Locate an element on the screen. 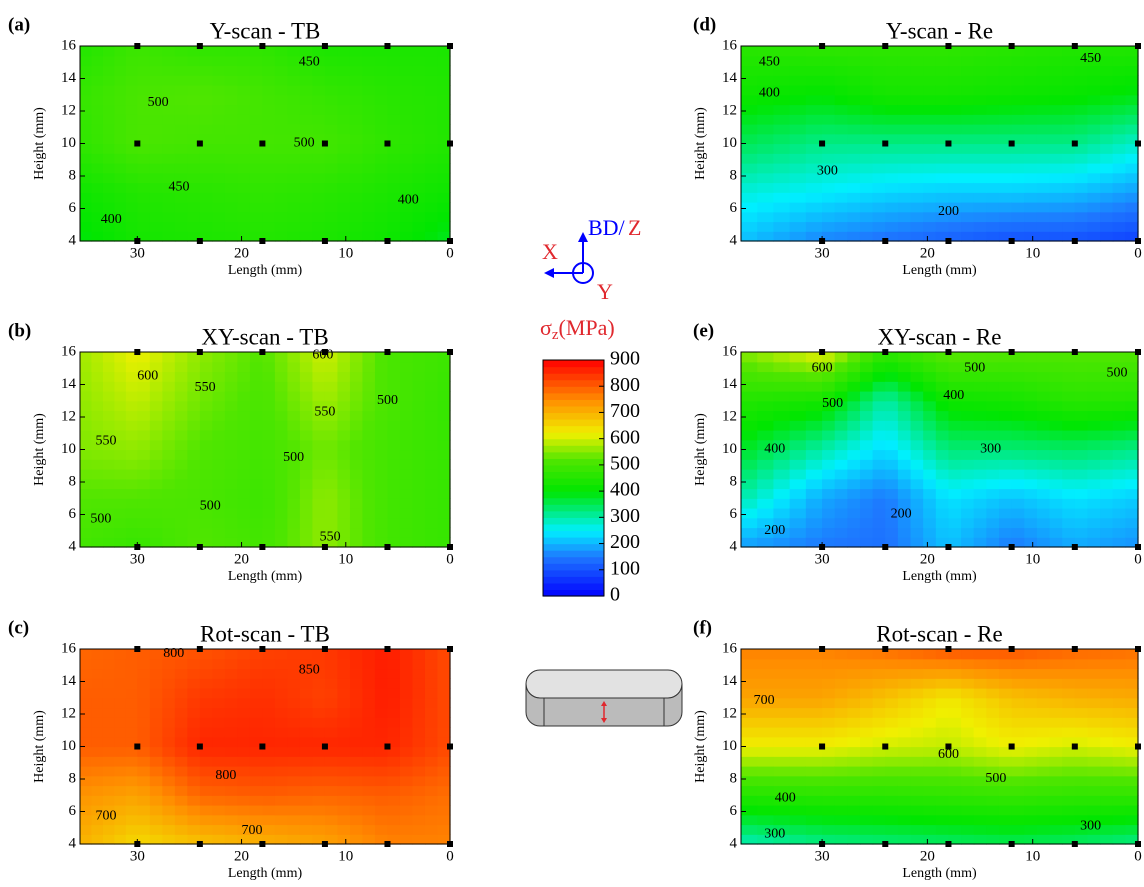 The image size is (1144, 887). measurement-point is located at coordinates (199, 547).